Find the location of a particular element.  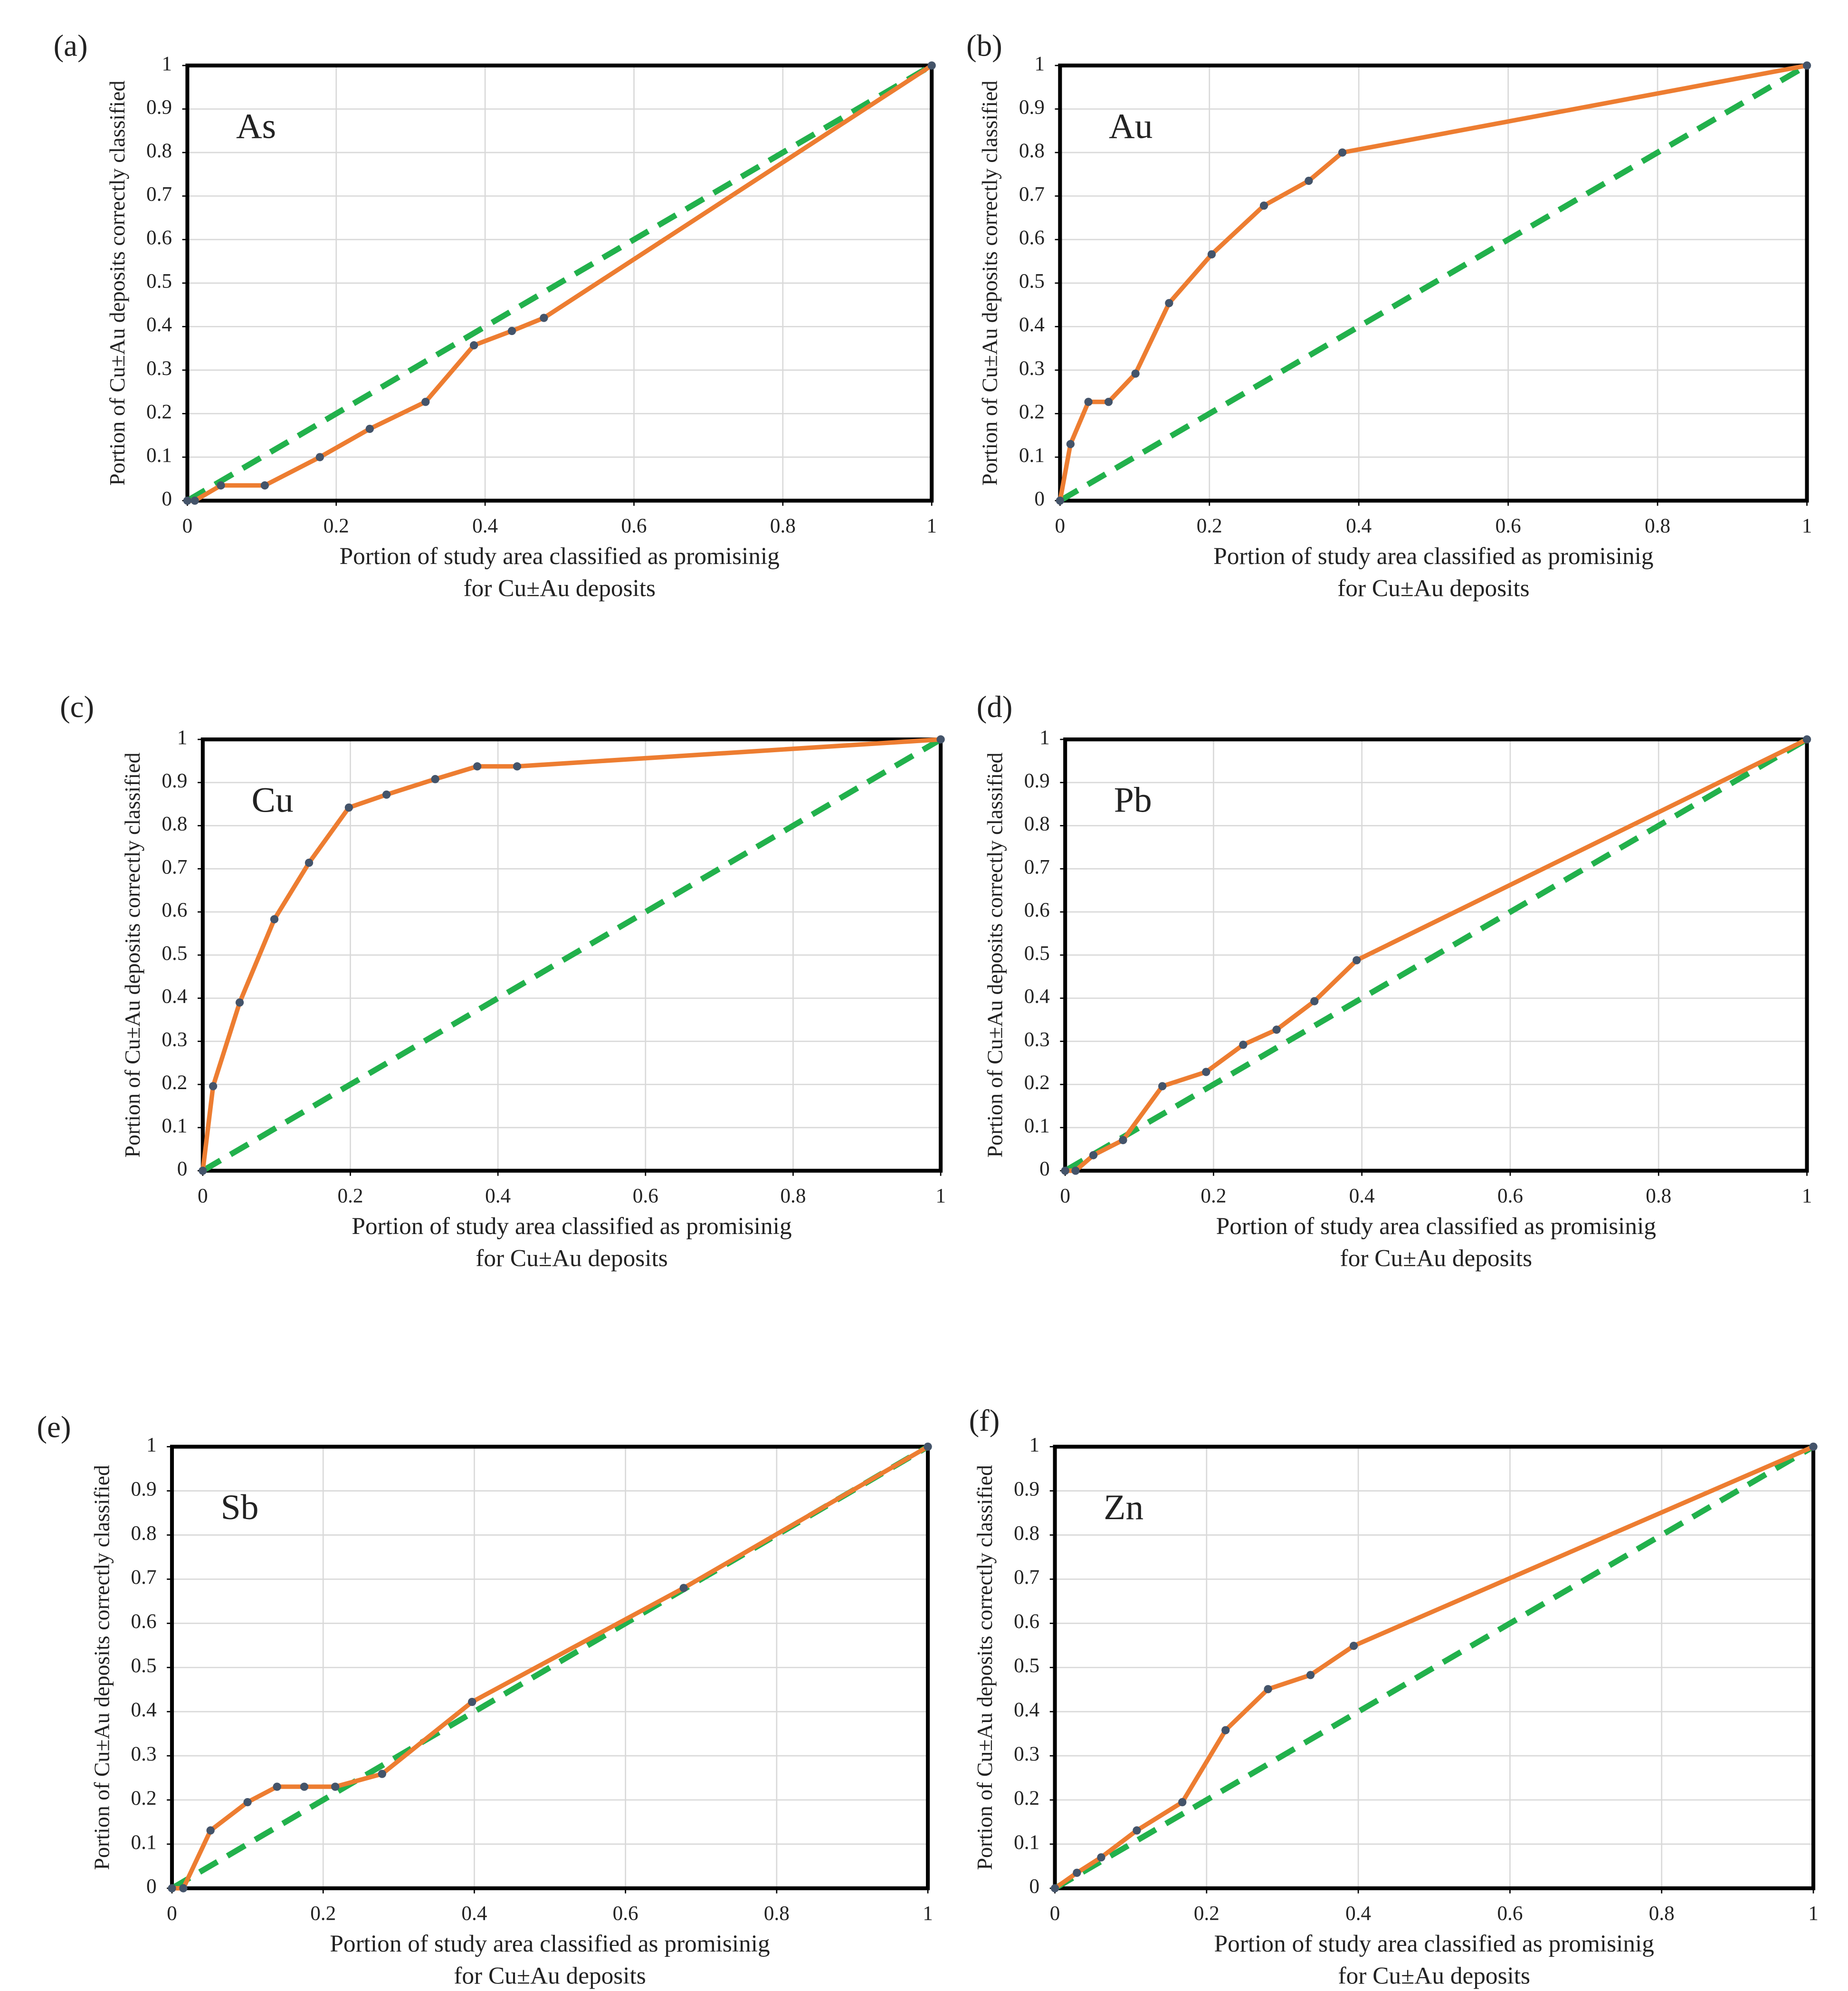

panel-label: (b) is located at coordinates (984, 46).